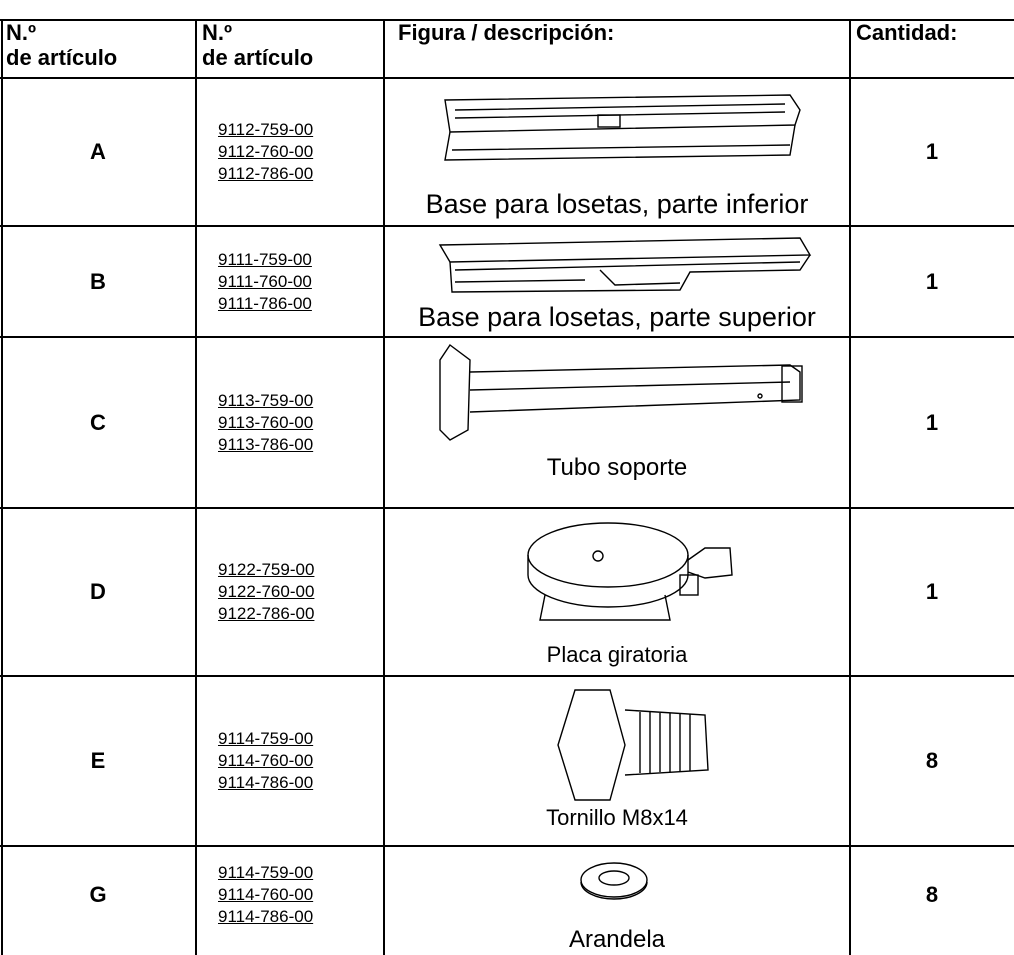 This screenshot has height=955, width=1014. What do you see at coordinates (266, 400) in the screenshot?
I see `part-code: 9113-759-00` at bounding box center [266, 400].